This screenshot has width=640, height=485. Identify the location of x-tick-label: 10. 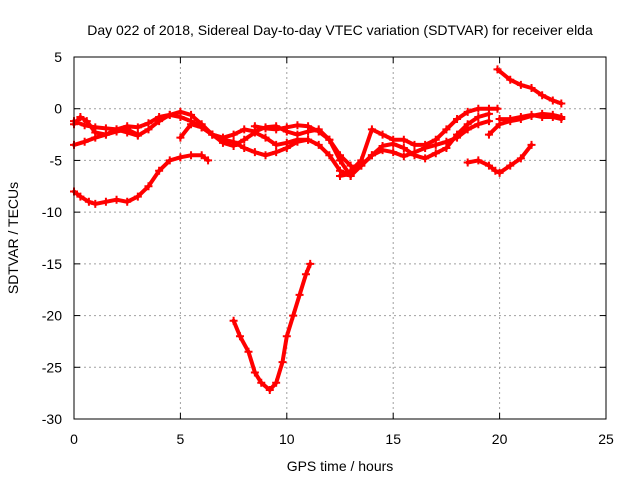
(287, 439).